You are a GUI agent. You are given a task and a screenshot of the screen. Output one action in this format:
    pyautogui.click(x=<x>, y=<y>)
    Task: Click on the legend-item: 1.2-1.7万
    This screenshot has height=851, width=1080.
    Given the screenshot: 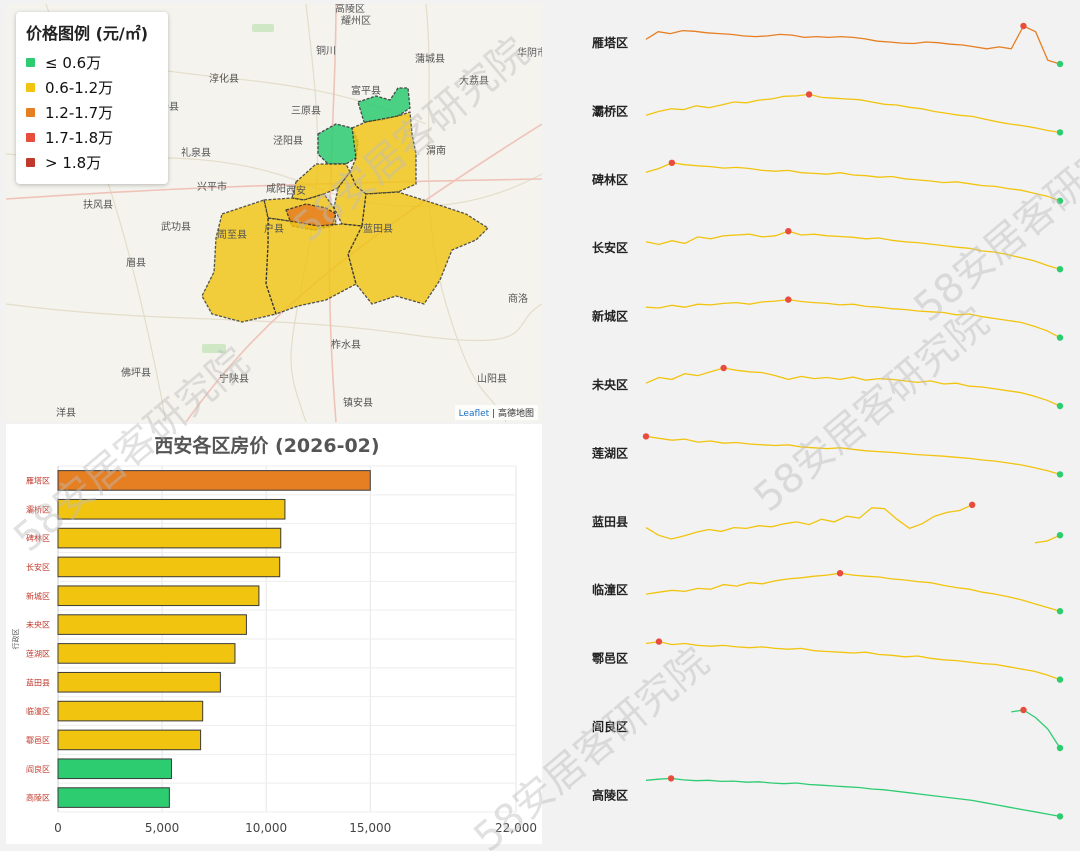 What is the action you would take?
    pyautogui.click(x=92, y=112)
    